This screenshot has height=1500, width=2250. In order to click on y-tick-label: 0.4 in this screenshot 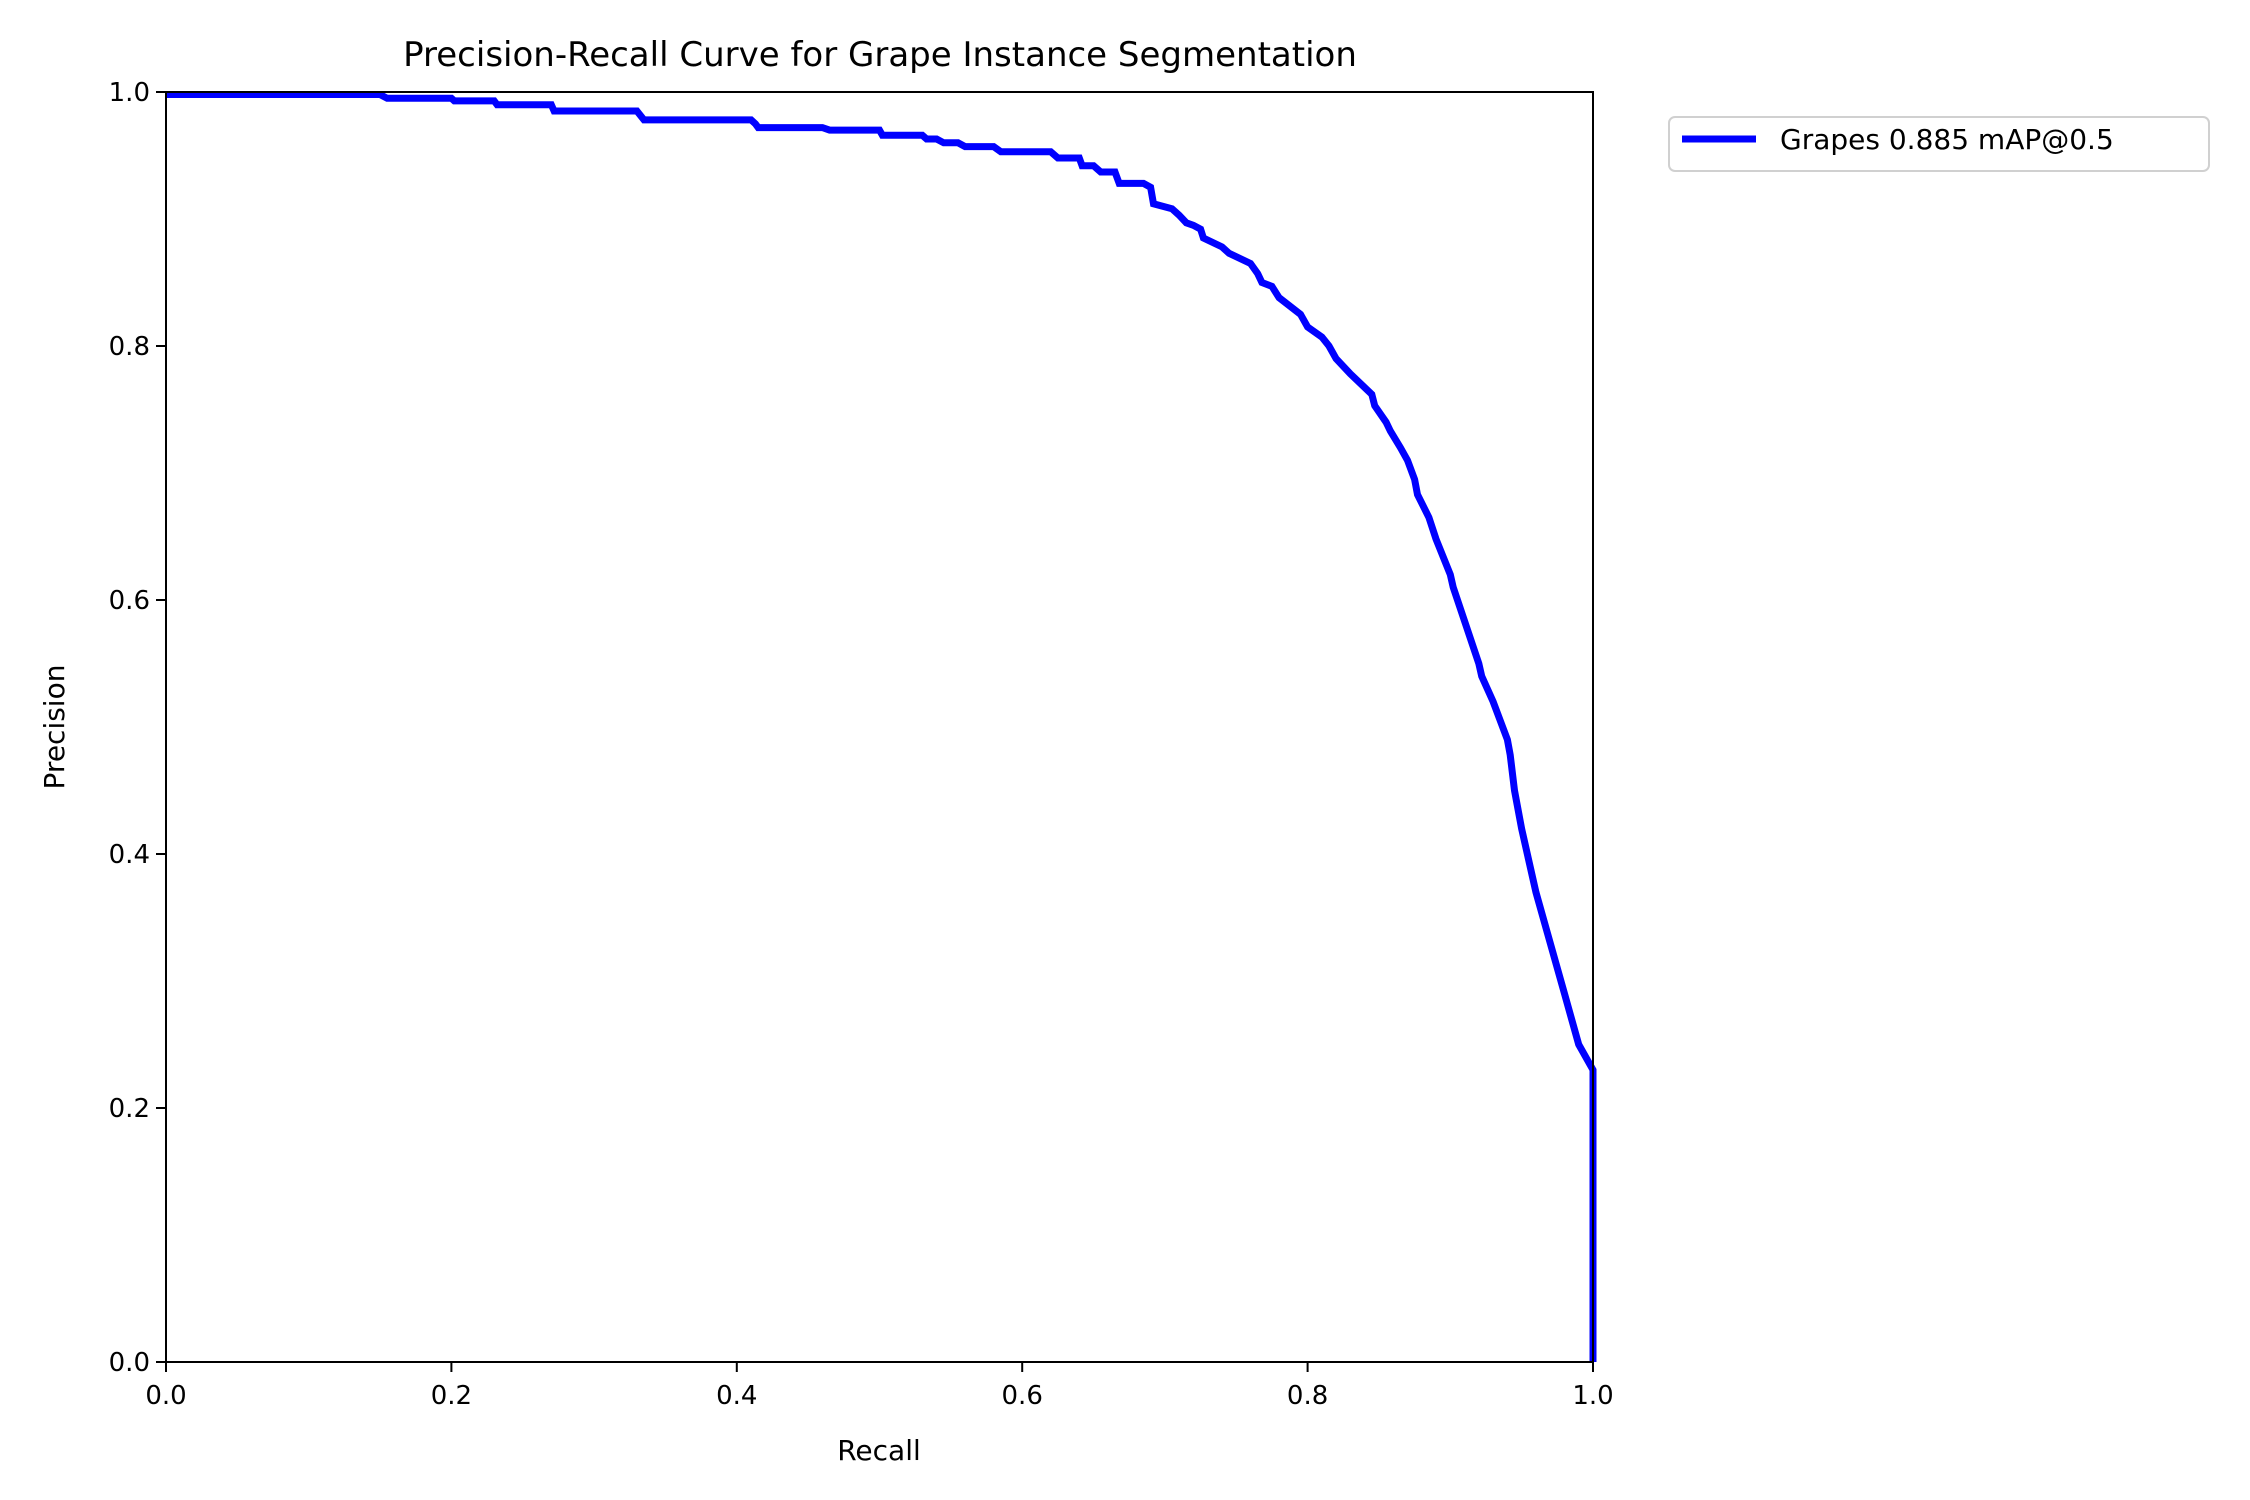, I will do `click(129, 855)`.